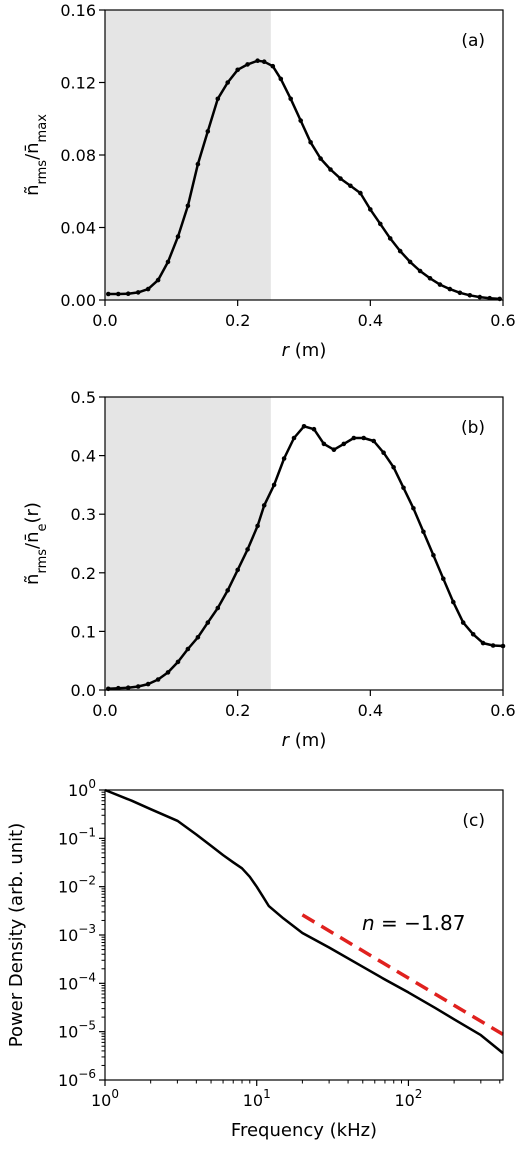 The image size is (520, 1151). Describe the element at coordinates (16, 935) in the screenshot. I see `y-axis-label: Power Density (arb. unit)` at that location.